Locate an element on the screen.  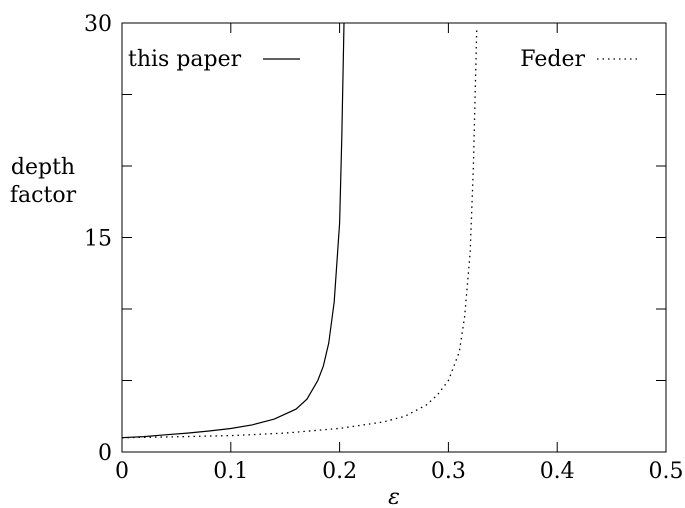
y-tick-label: 0 is located at coordinates (105, 453).